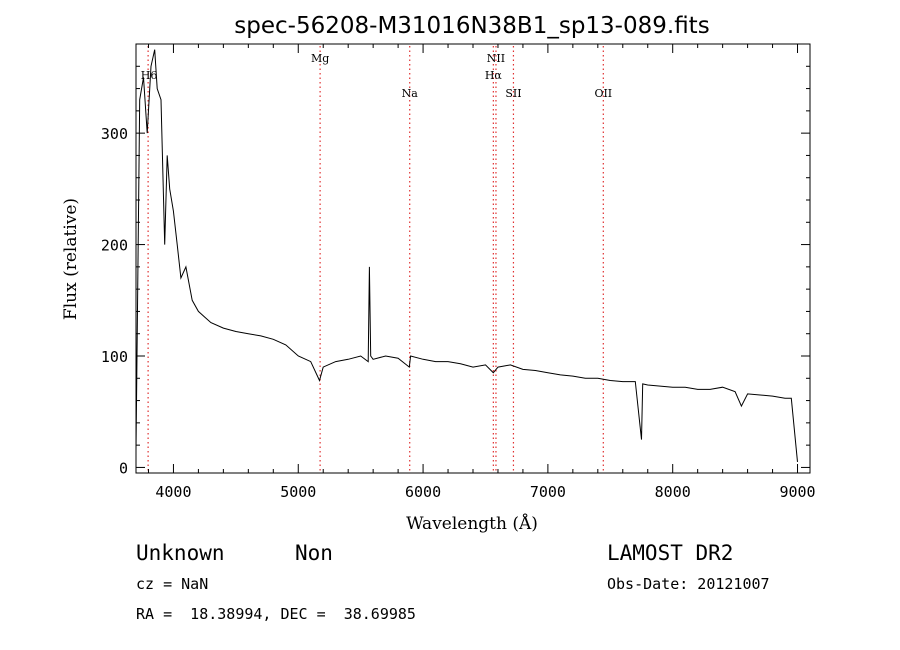 Image resolution: width=900 pixels, height=650 pixels. What do you see at coordinates (797, 492) in the screenshot?
I see `x-tick-label: 9000` at bounding box center [797, 492].